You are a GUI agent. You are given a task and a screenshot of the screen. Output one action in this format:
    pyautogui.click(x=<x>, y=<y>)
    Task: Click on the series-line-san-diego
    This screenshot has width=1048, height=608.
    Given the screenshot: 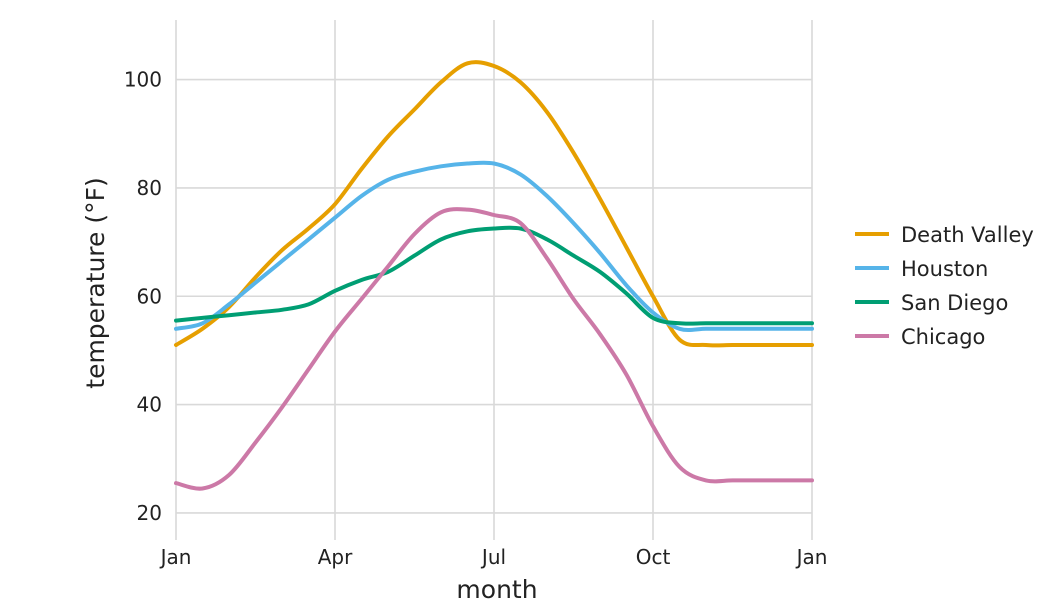 What is the action you would take?
    pyautogui.click(x=494, y=275)
    